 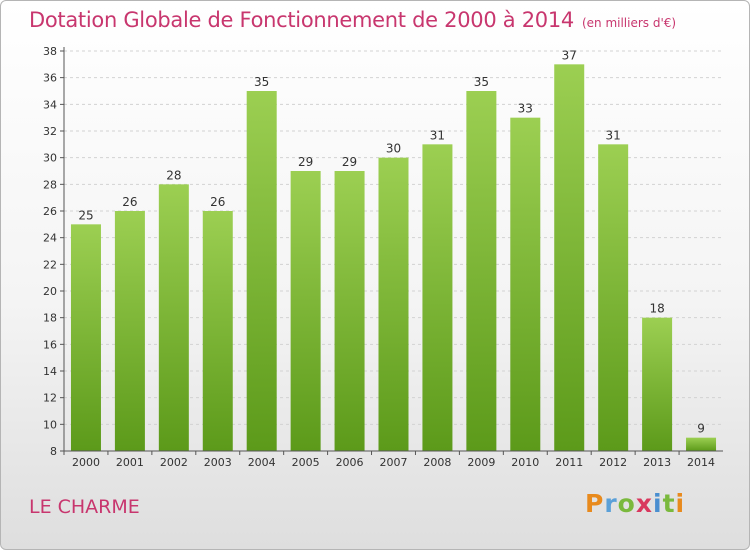 I want to click on x-tick-label: 2003, so click(x=218, y=462).